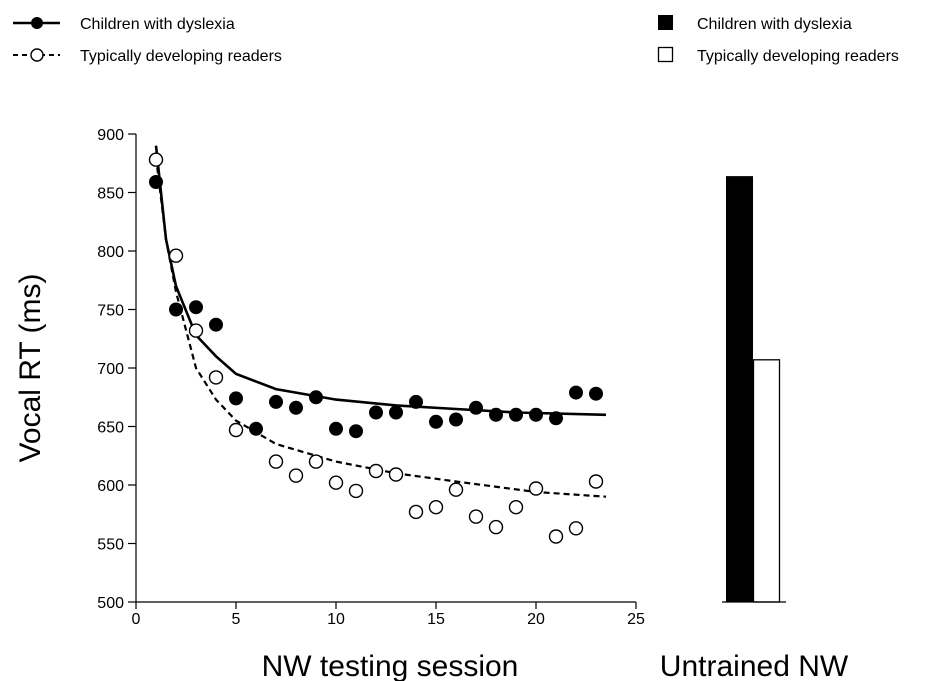 Image resolution: width=943 pixels, height=681 pixels. What do you see at coordinates (110, 545) in the screenshot?
I see `y-tick-label: 550` at bounding box center [110, 545].